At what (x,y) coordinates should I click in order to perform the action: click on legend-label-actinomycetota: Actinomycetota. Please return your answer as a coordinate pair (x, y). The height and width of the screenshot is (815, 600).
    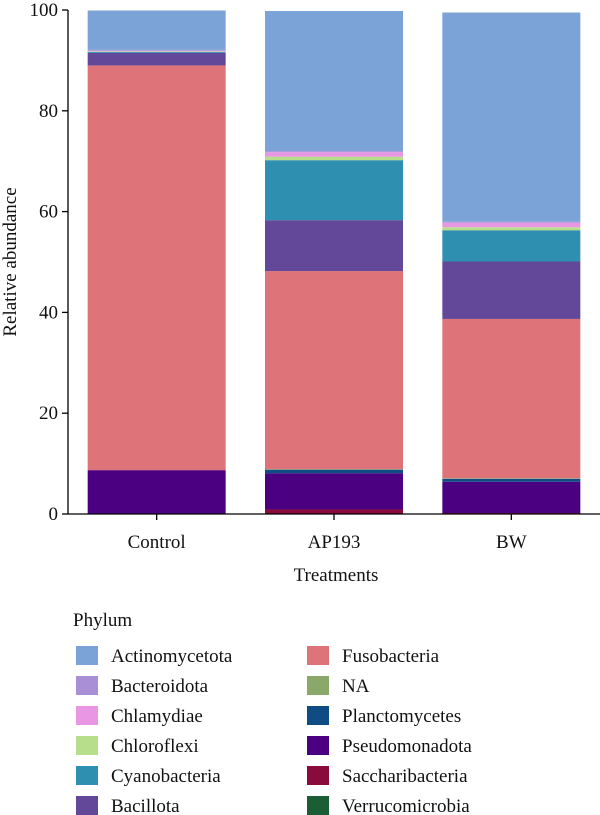
    Looking at the image, I should click on (172, 656).